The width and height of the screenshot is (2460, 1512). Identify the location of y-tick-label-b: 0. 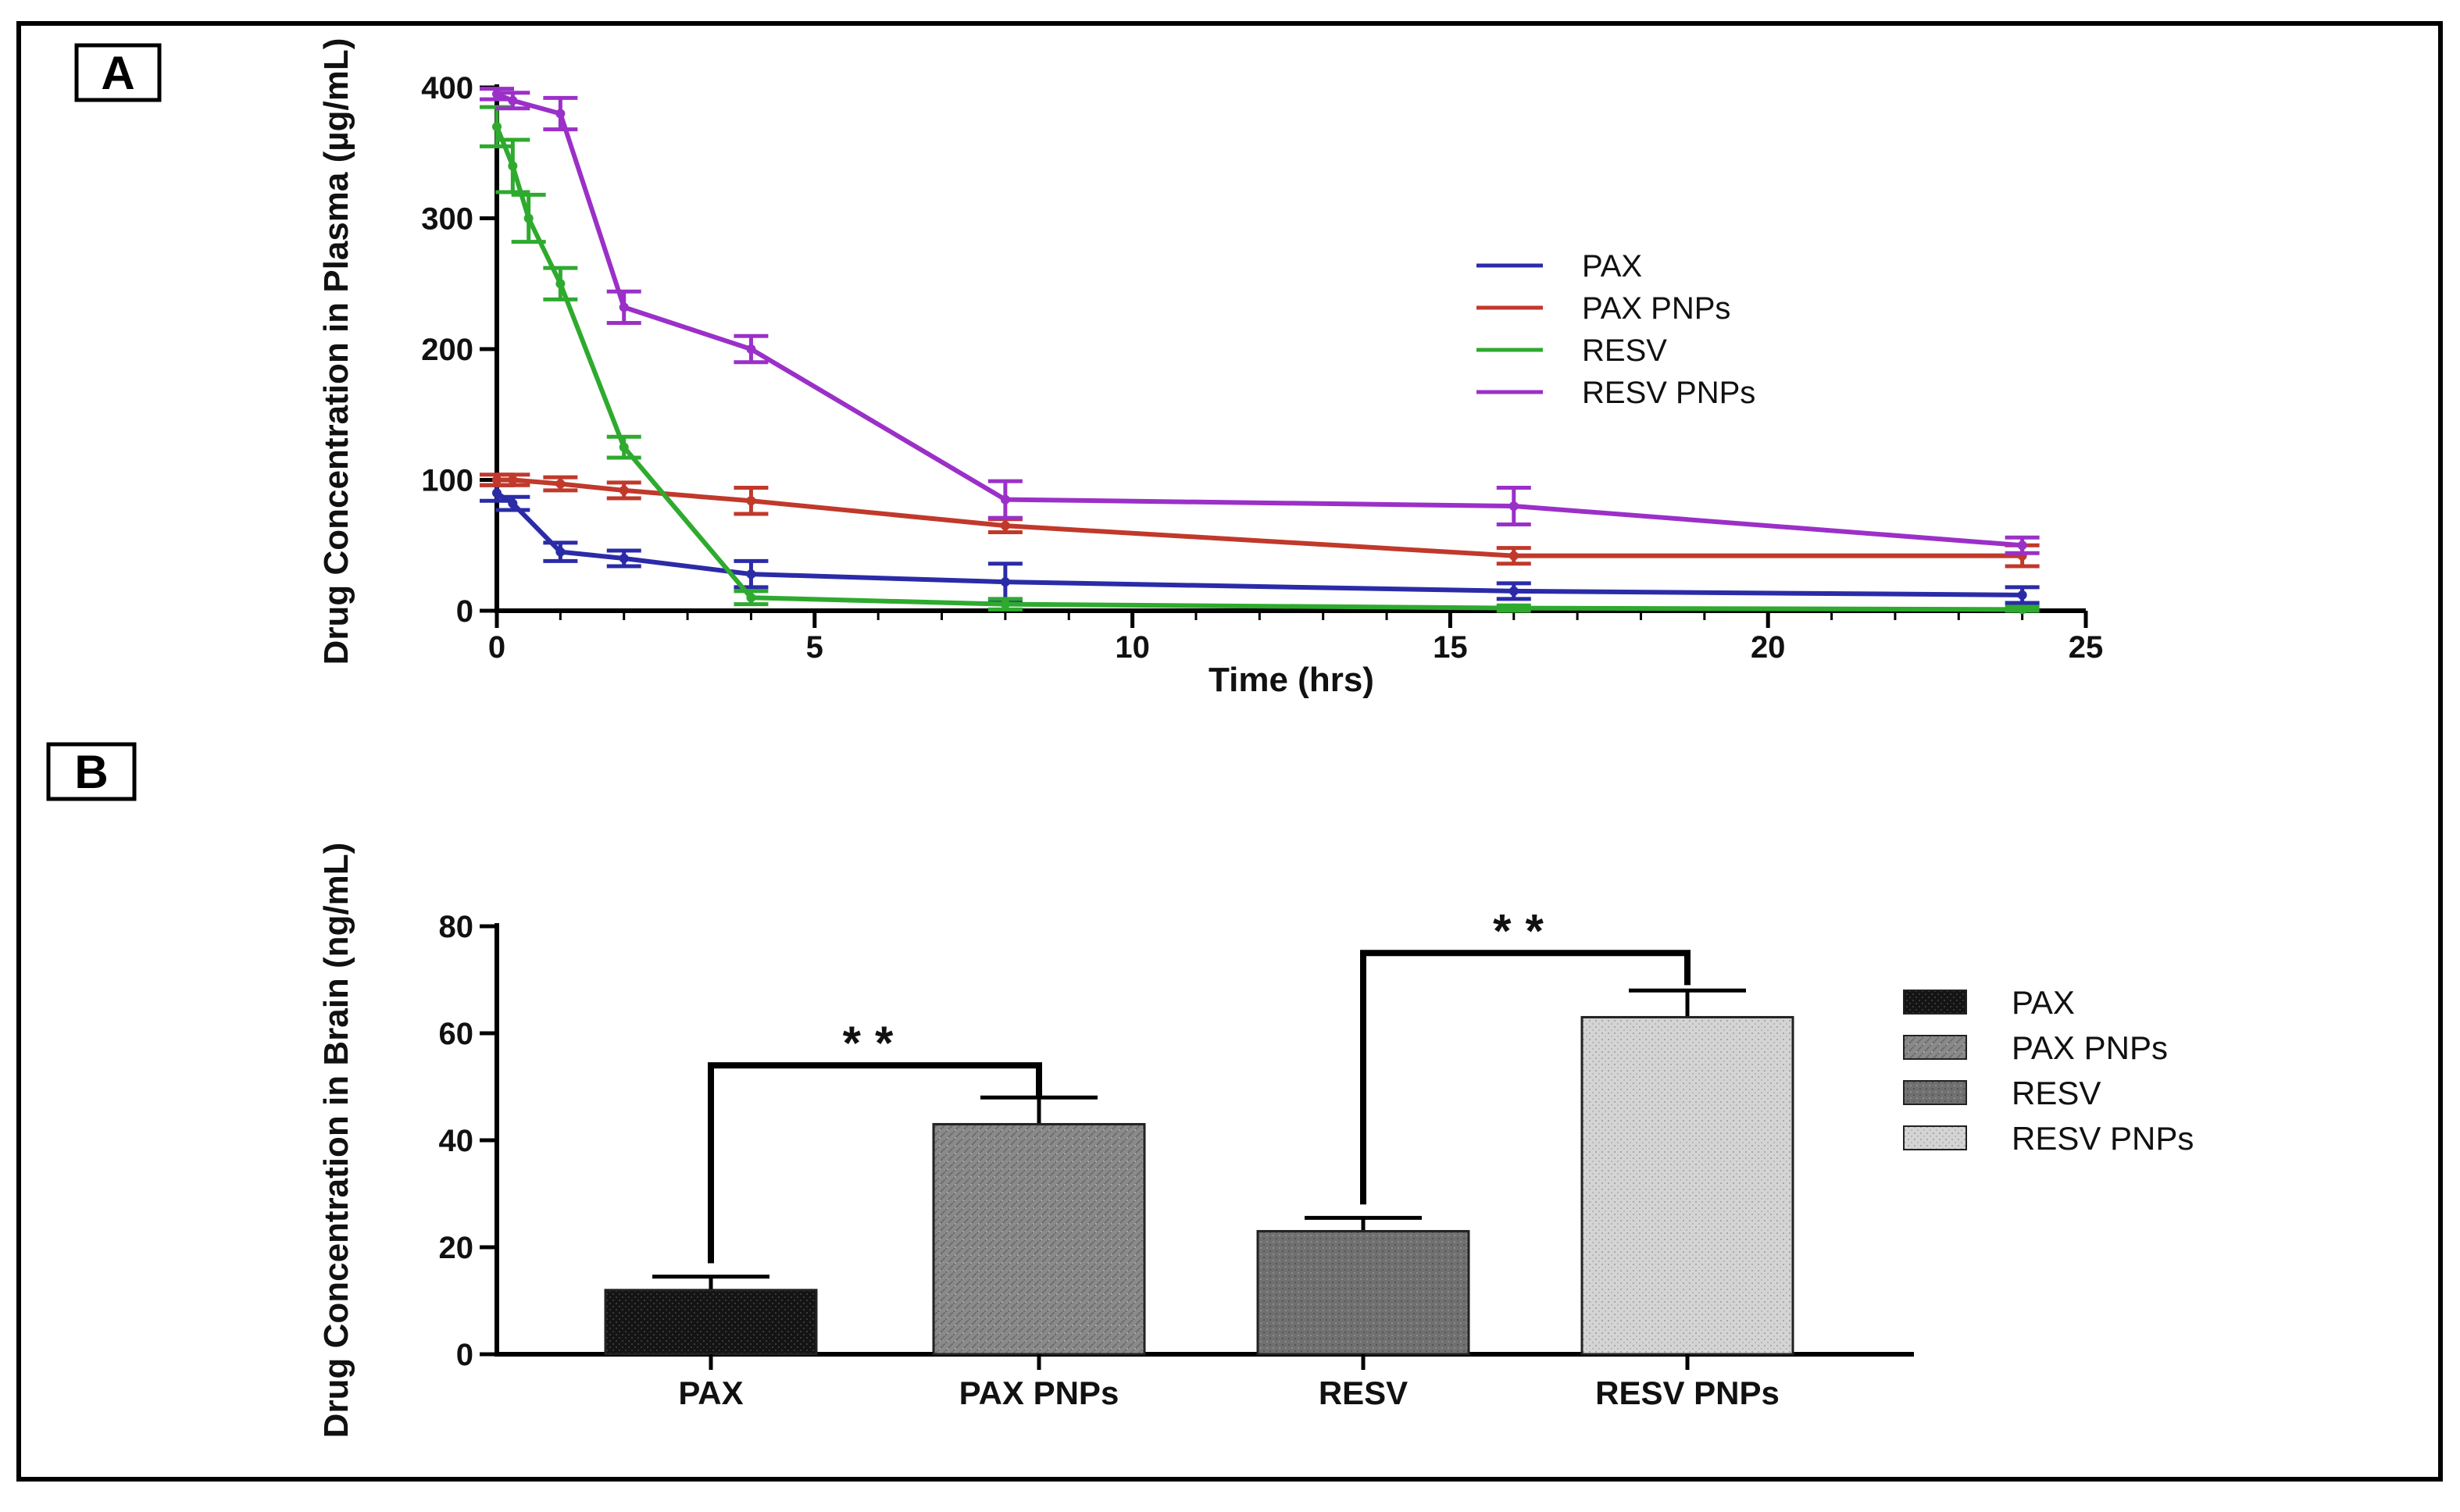
(465, 1355).